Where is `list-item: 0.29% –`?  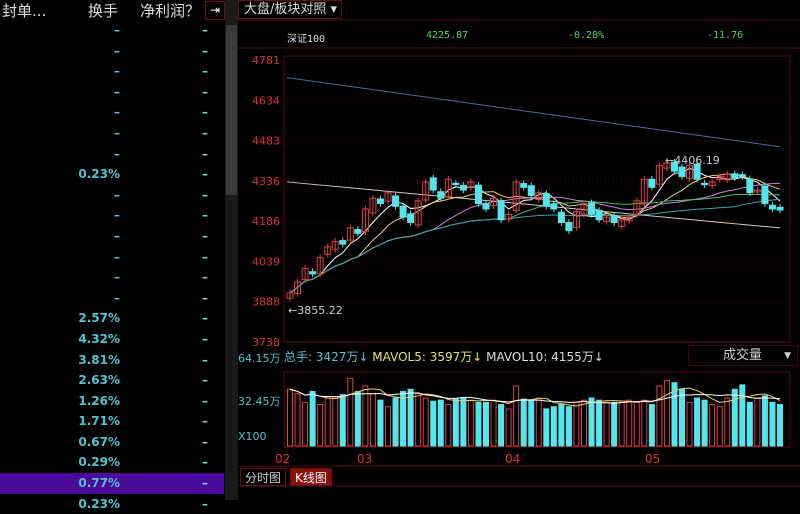
list-item: 0.29% – is located at coordinates (112, 462).